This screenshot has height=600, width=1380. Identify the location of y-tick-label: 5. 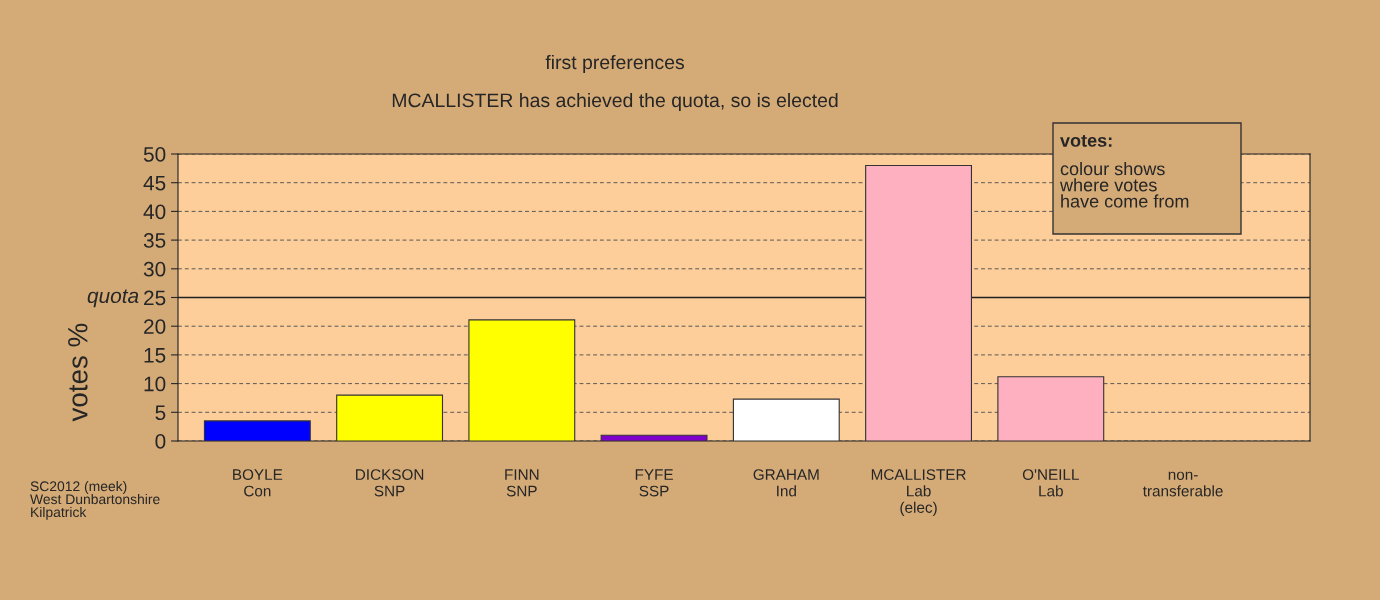
(160, 413).